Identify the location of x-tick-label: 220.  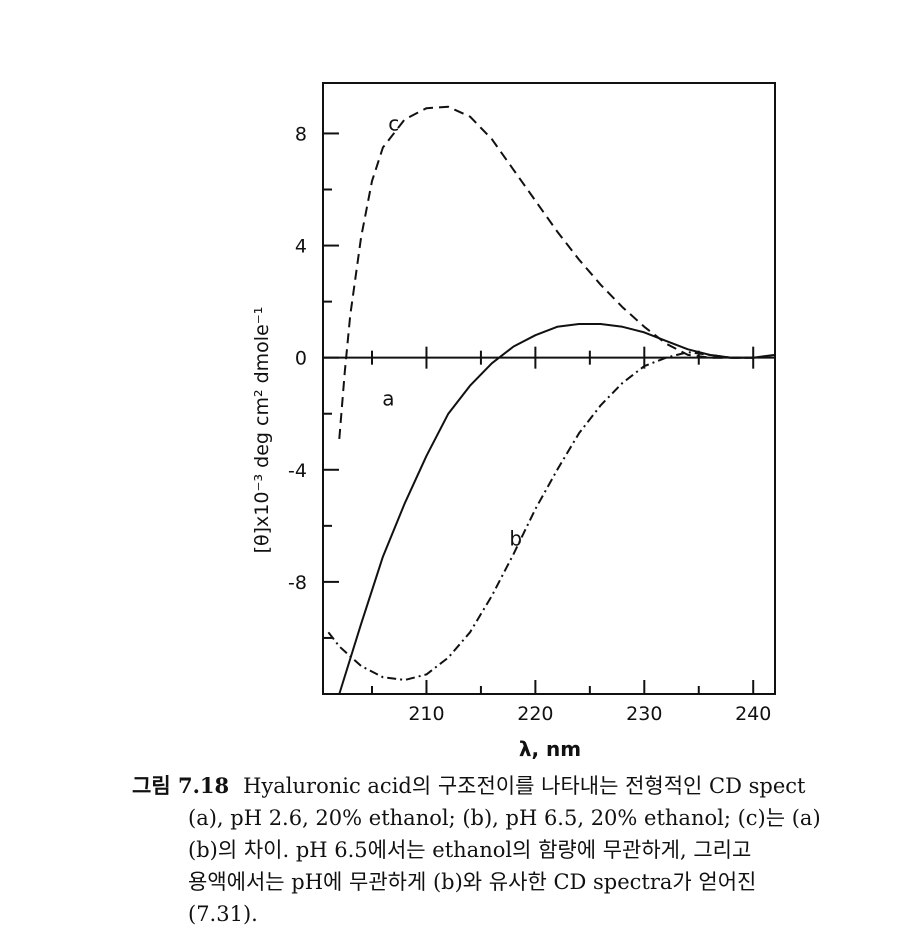
(535, 714).